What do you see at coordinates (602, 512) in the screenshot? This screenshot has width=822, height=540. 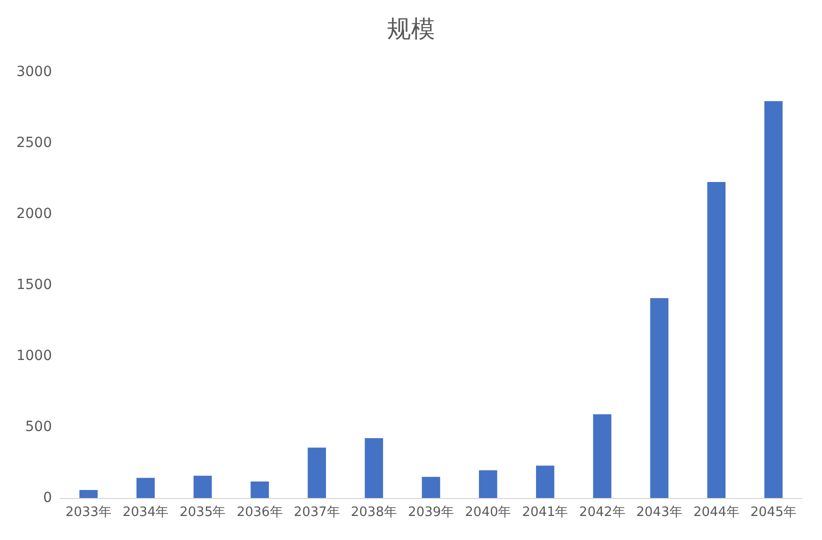 I see `x-tick-label: 2042年` at bounding box center [602, 512].